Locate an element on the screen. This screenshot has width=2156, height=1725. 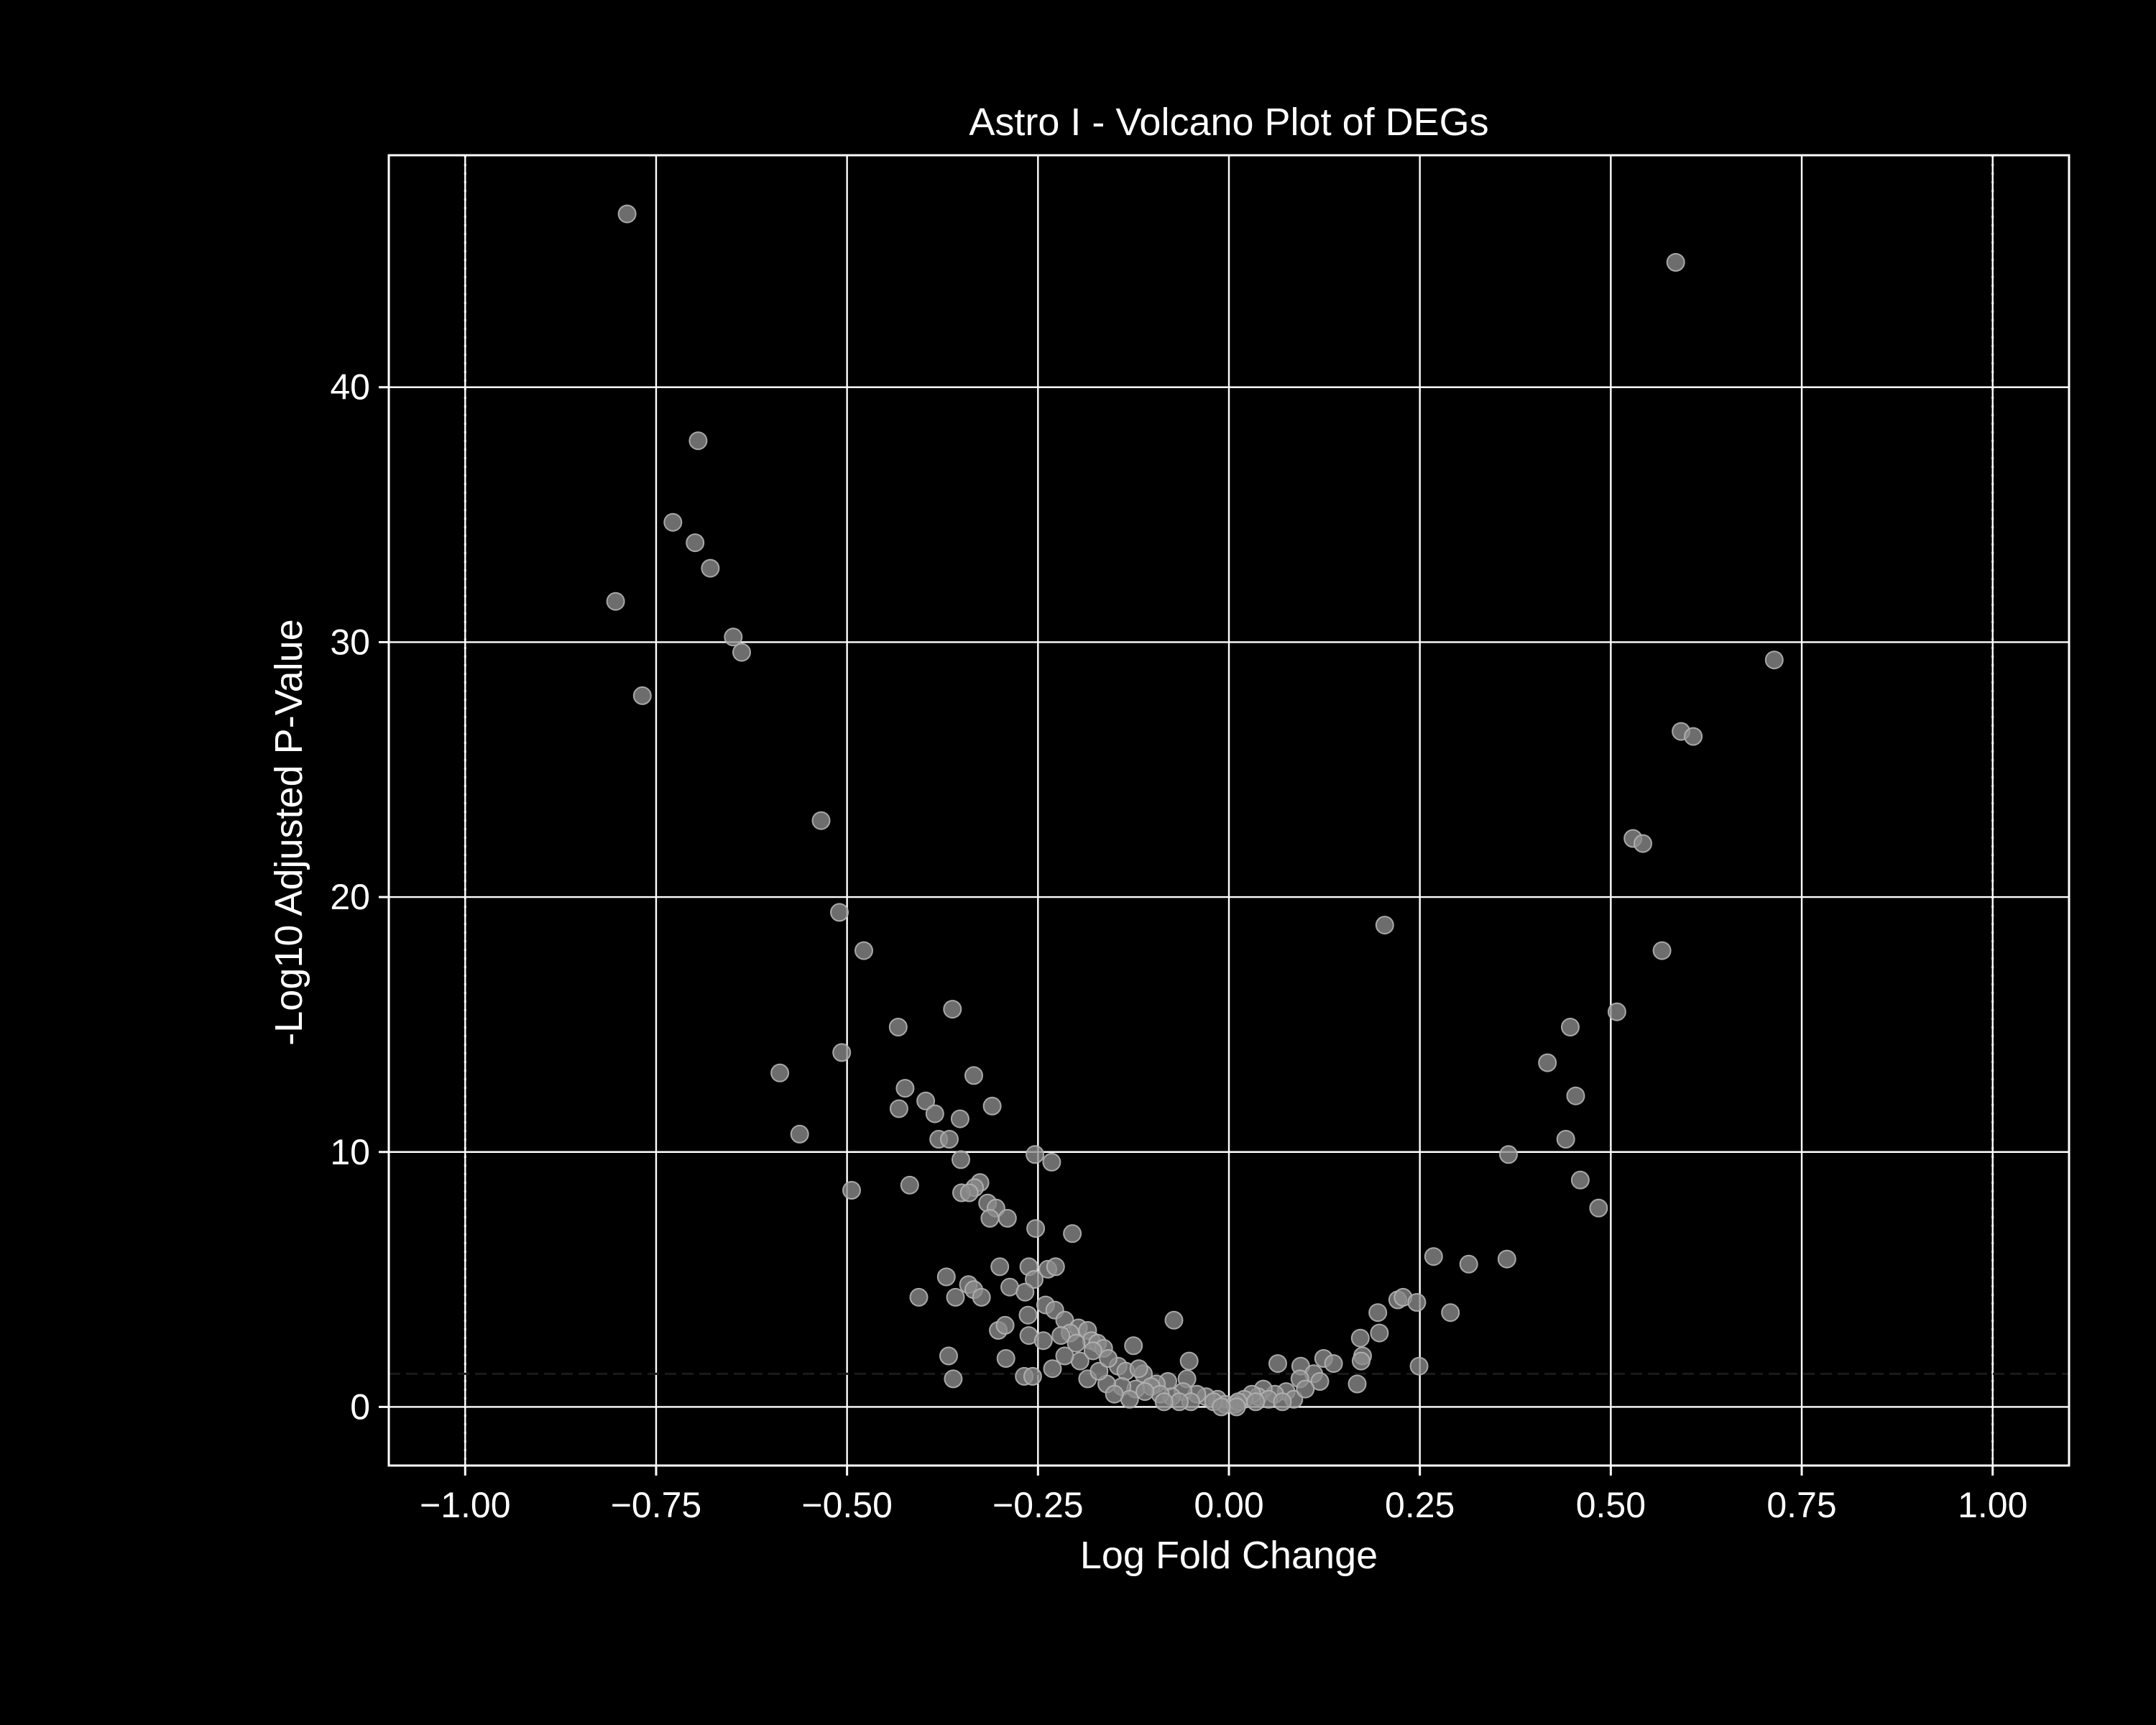
x-tick-label-6: 0.50 is located at coordinates (1611, 1505).